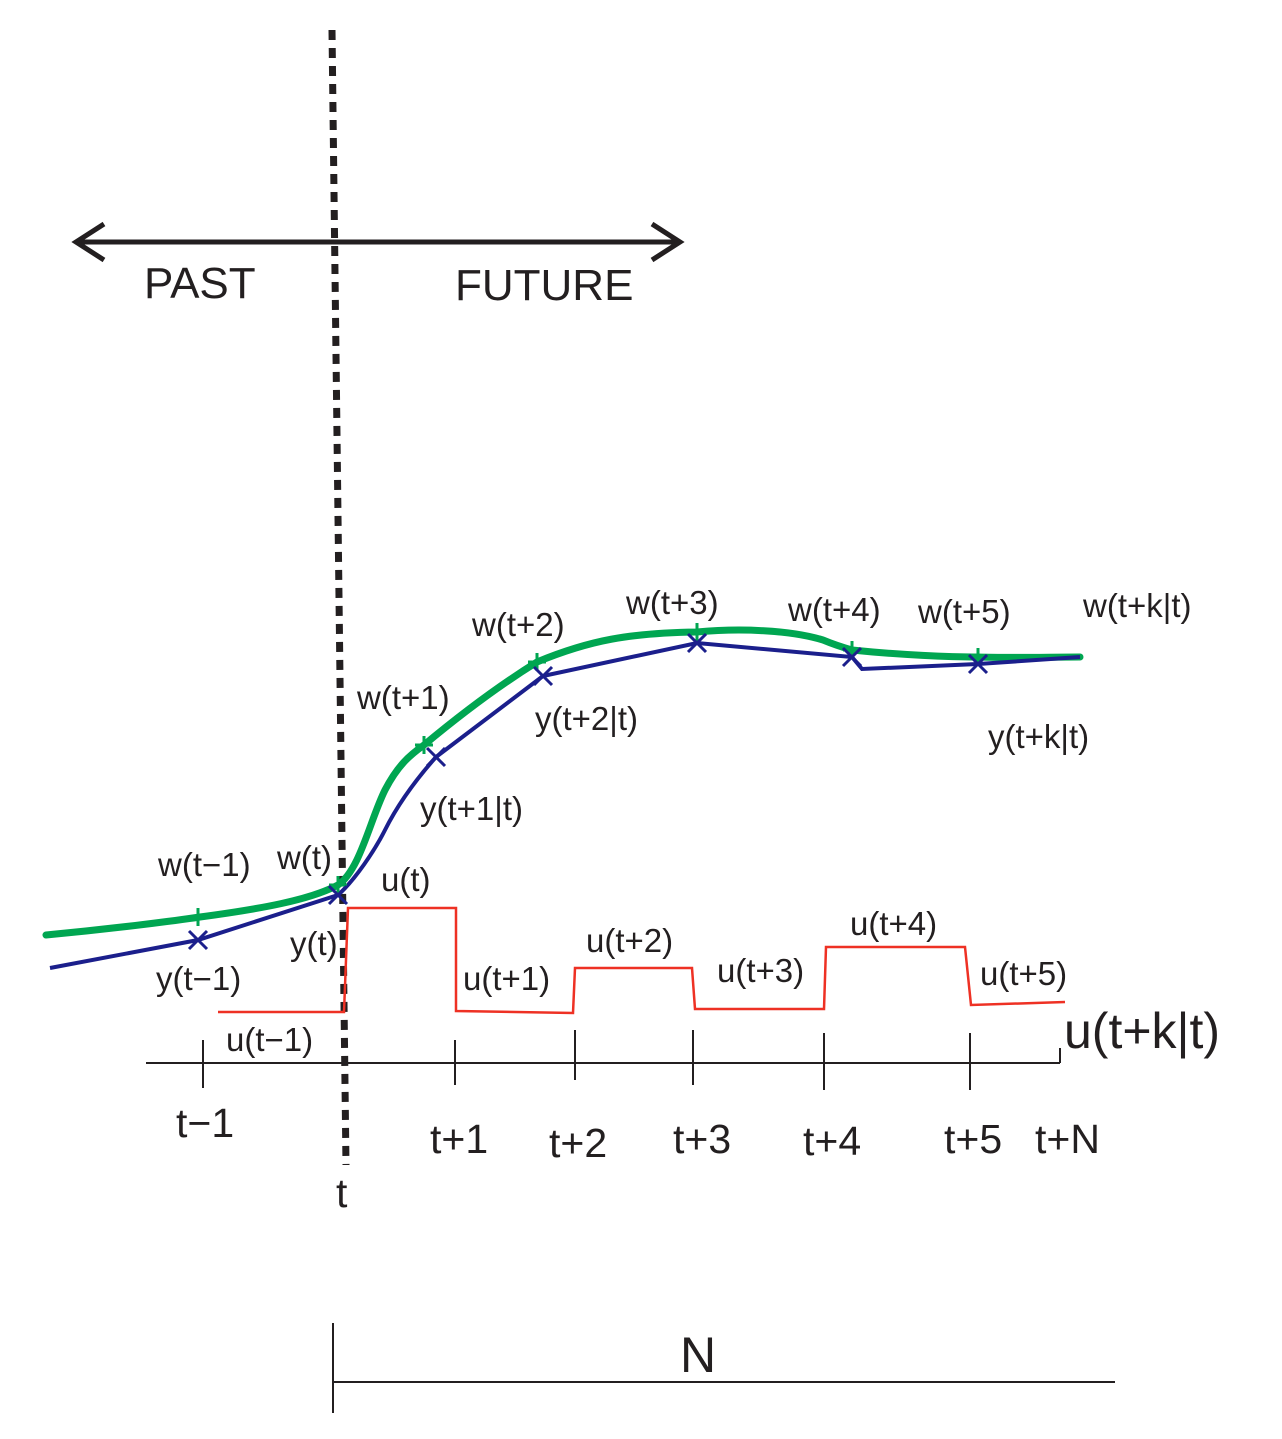 This screenshot has width=1282, height=1439. What do you see at coordinates (760, 970) in the screenshot?
I see `control-label: u(t+3)` at bounding box center [760, 970].